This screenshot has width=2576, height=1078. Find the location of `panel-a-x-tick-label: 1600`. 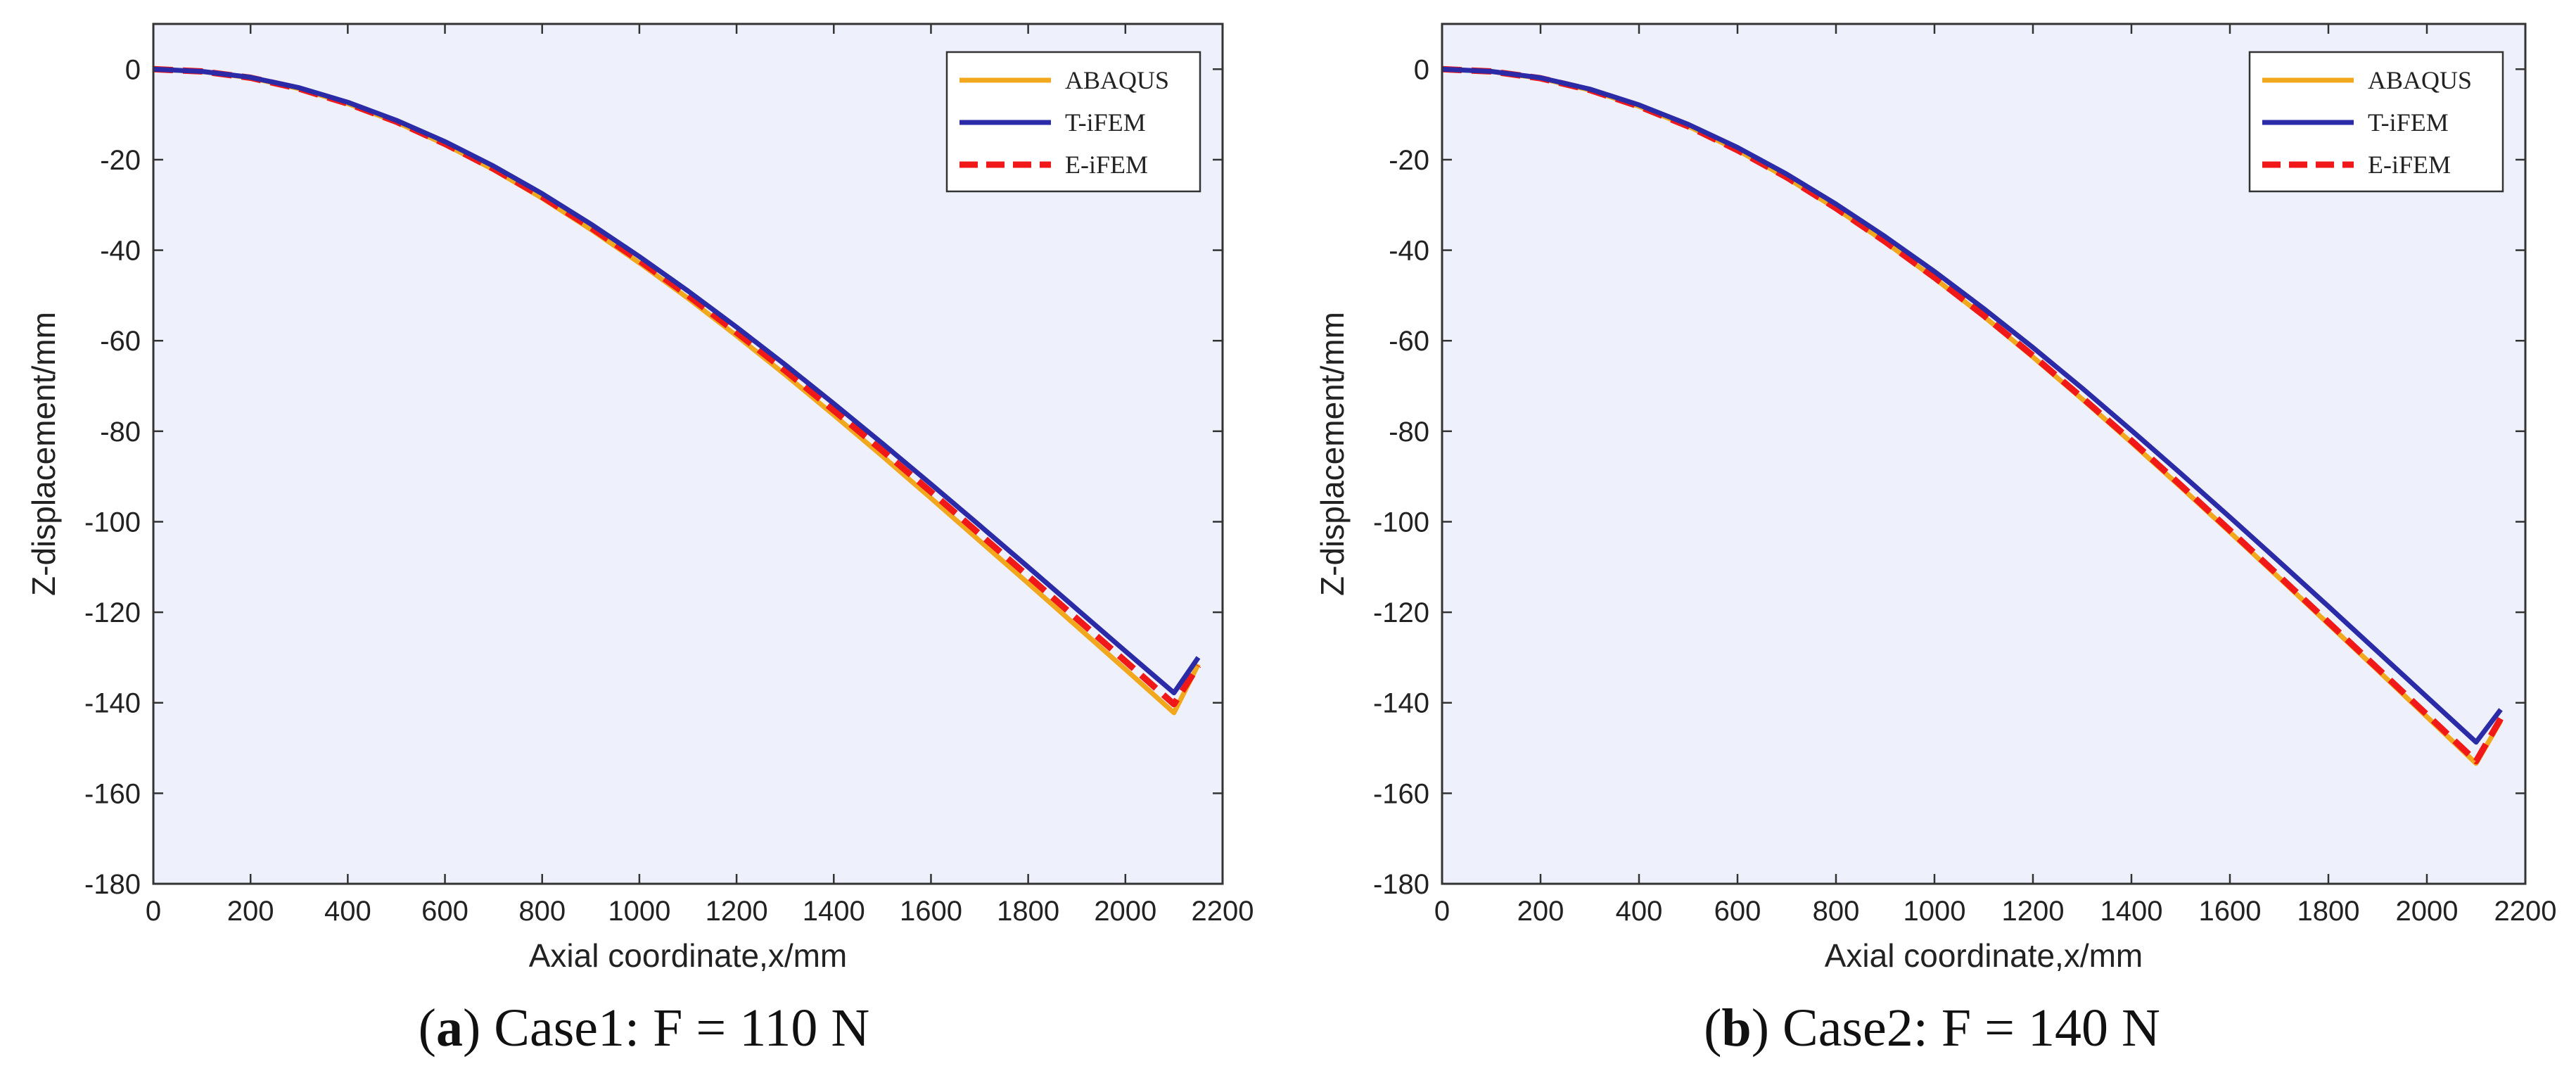

panel-a-x-tick-label: 1600 is located at coordinates (931, 911).